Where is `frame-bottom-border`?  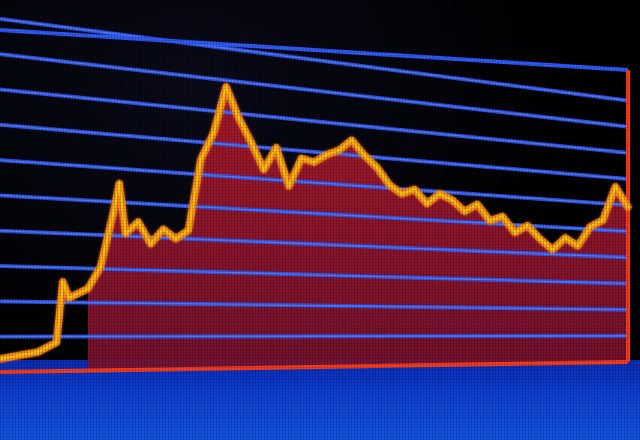
frame-bottom-border is located at coordinates (314, 367).